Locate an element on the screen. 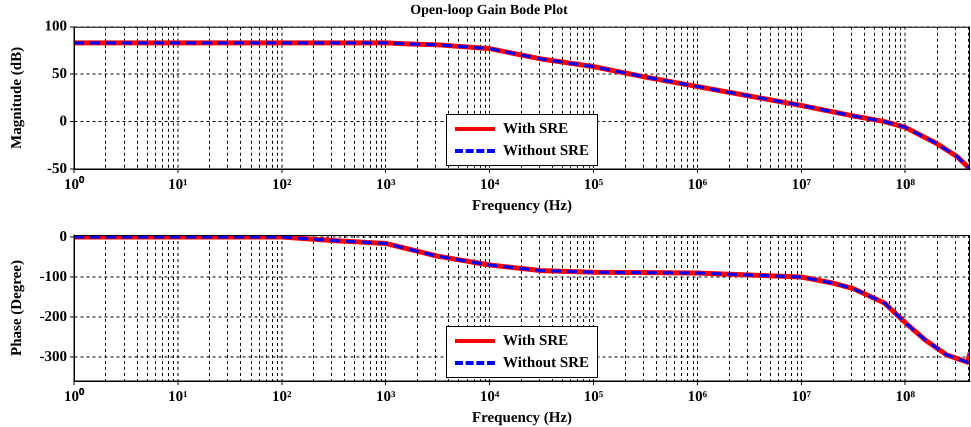  y-tick-label: -300 is located at coordinates (53, 356).